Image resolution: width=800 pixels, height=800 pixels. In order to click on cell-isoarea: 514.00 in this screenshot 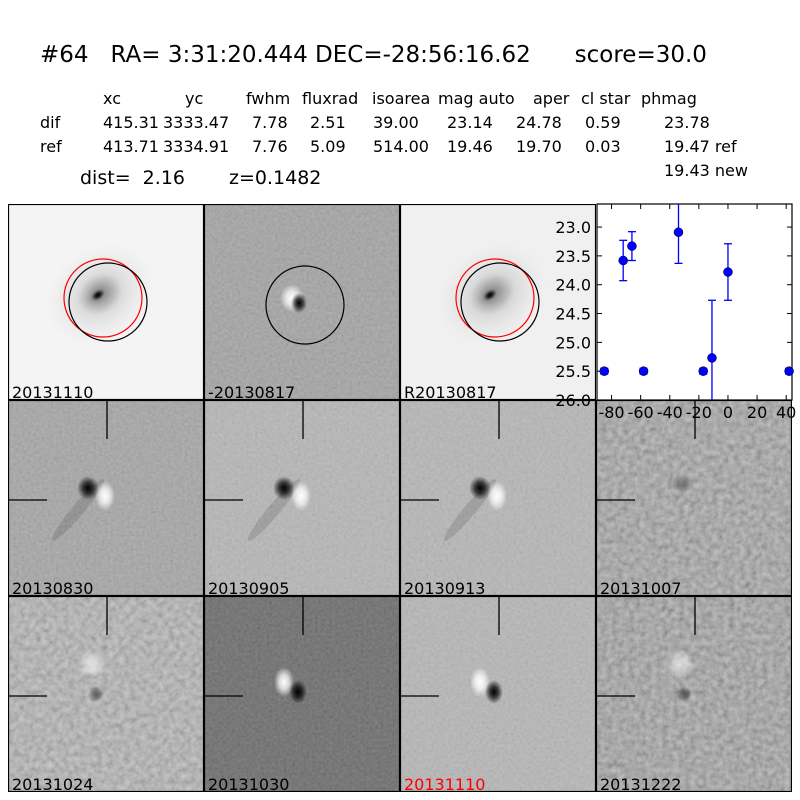, I will do `click(401, 146)`.